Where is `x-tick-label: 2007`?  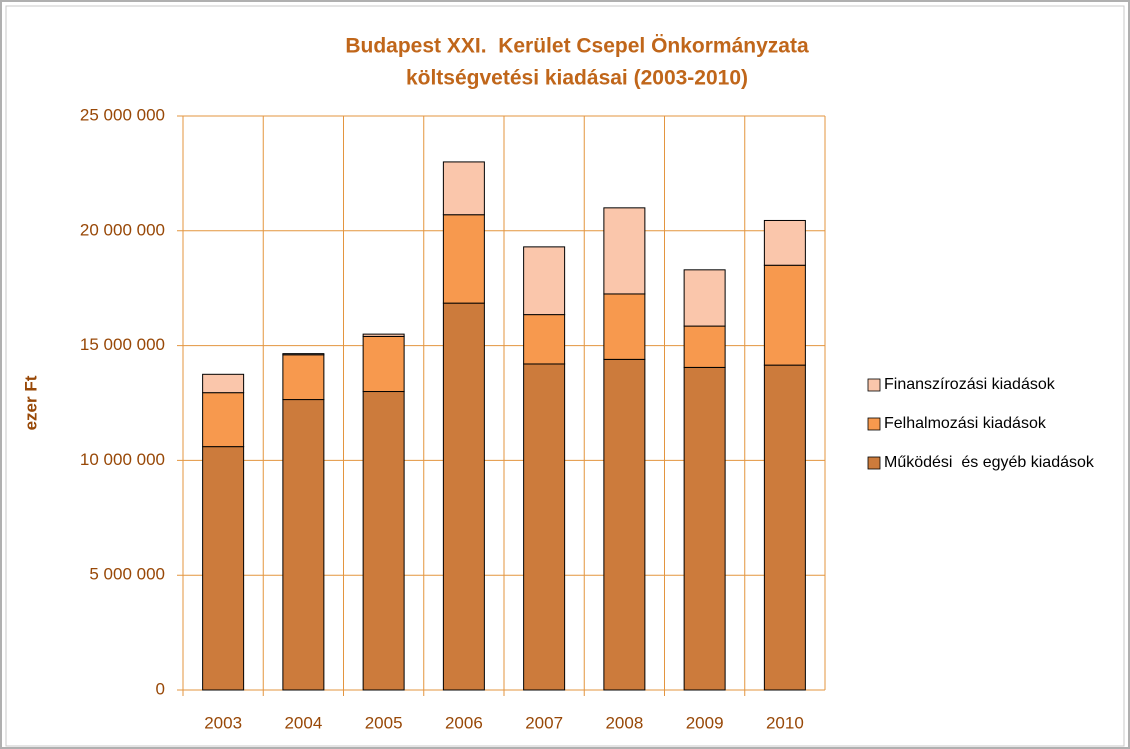 x-tick-label: 2007 is located at coordinates (544, 722).